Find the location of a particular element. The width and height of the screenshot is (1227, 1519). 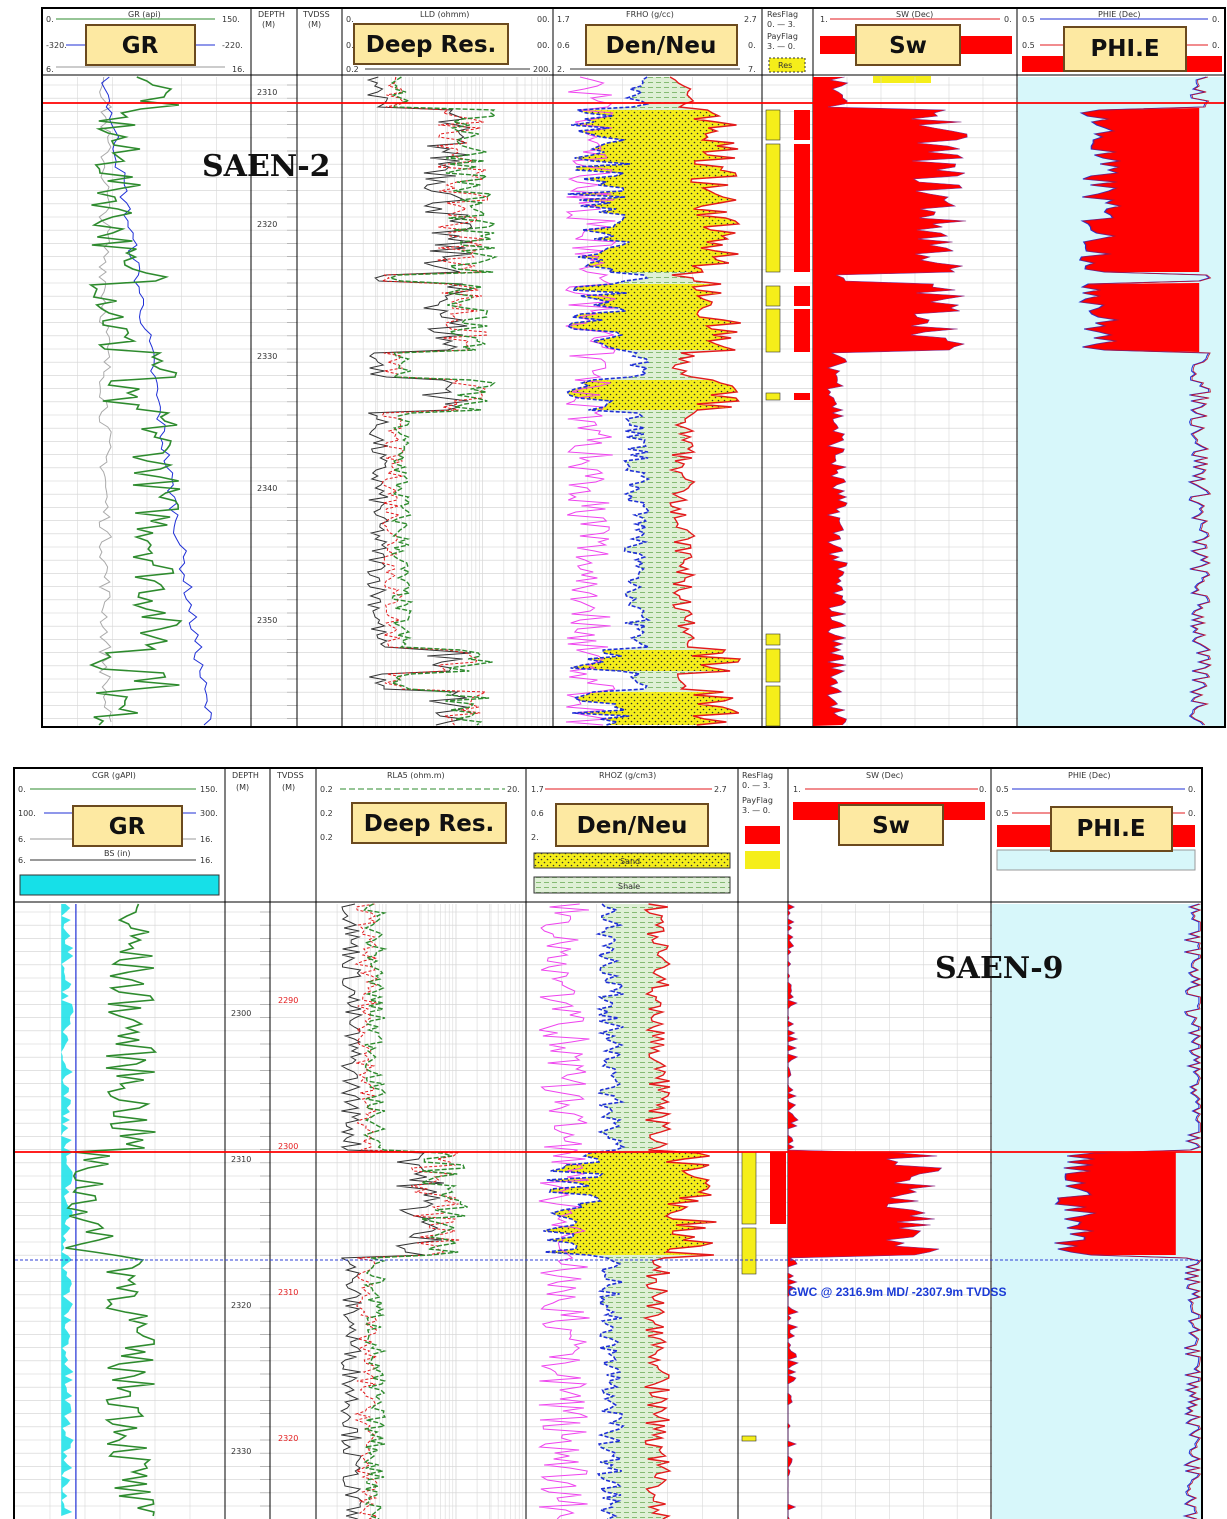

sw-scale-max: 0. is located at coordinates (1008, 19).